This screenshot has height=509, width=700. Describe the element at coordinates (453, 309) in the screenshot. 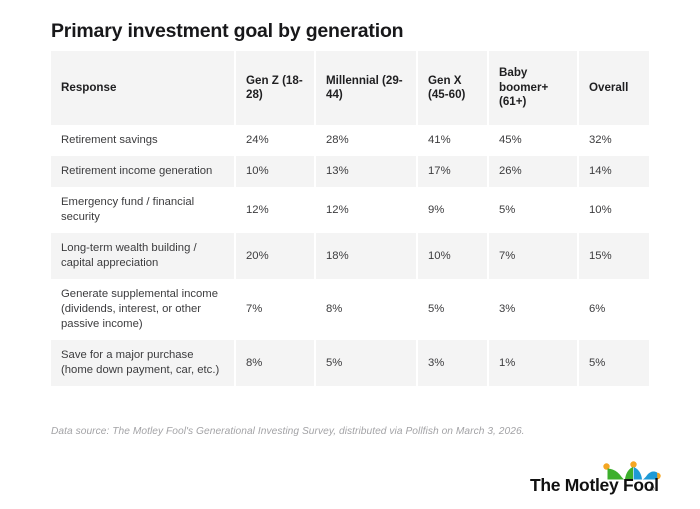

I see `cell-gen-x: 5%` at that location.